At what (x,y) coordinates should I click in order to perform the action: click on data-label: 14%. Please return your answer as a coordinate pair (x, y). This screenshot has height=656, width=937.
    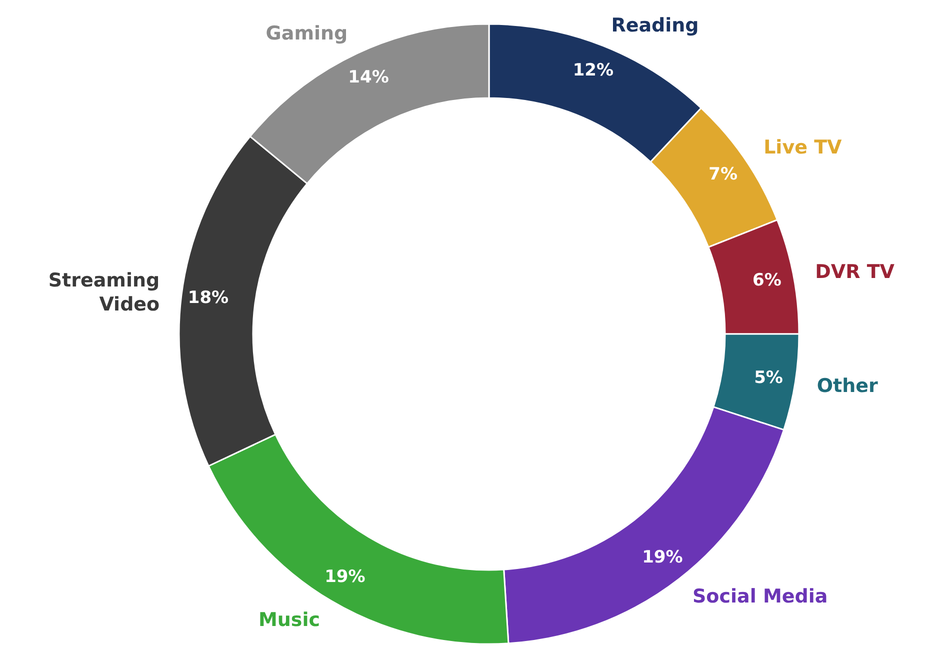
    Looking at the image, I should click on (368, 78).